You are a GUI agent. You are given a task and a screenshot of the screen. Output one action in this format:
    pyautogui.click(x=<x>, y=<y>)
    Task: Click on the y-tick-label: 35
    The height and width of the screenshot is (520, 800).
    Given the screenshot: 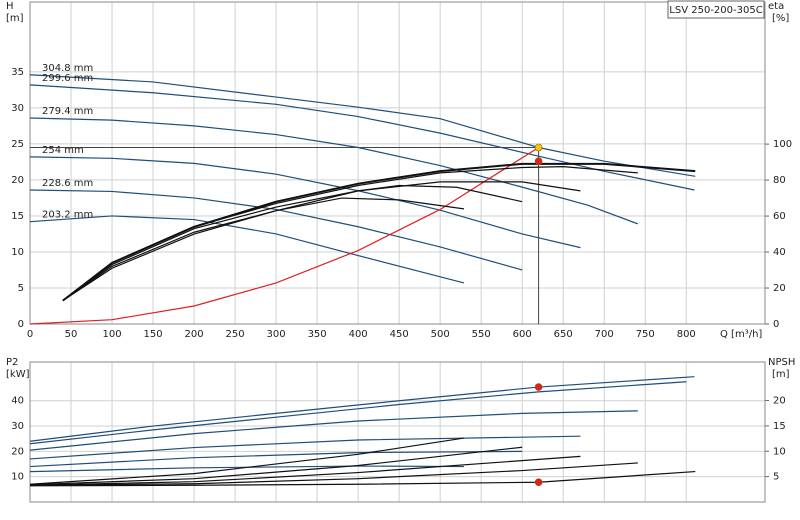 What is the action you would take?
    pyautogui.click(x=17, y=72)
    